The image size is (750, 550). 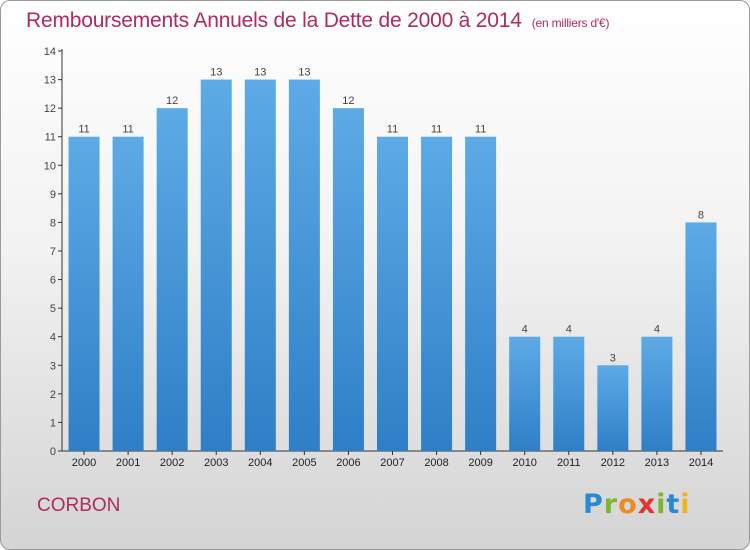 What do you see at coordinates (50, 166) in the screenshot?
I see `y-tick-label: 10` at bounding box center [50, 166].